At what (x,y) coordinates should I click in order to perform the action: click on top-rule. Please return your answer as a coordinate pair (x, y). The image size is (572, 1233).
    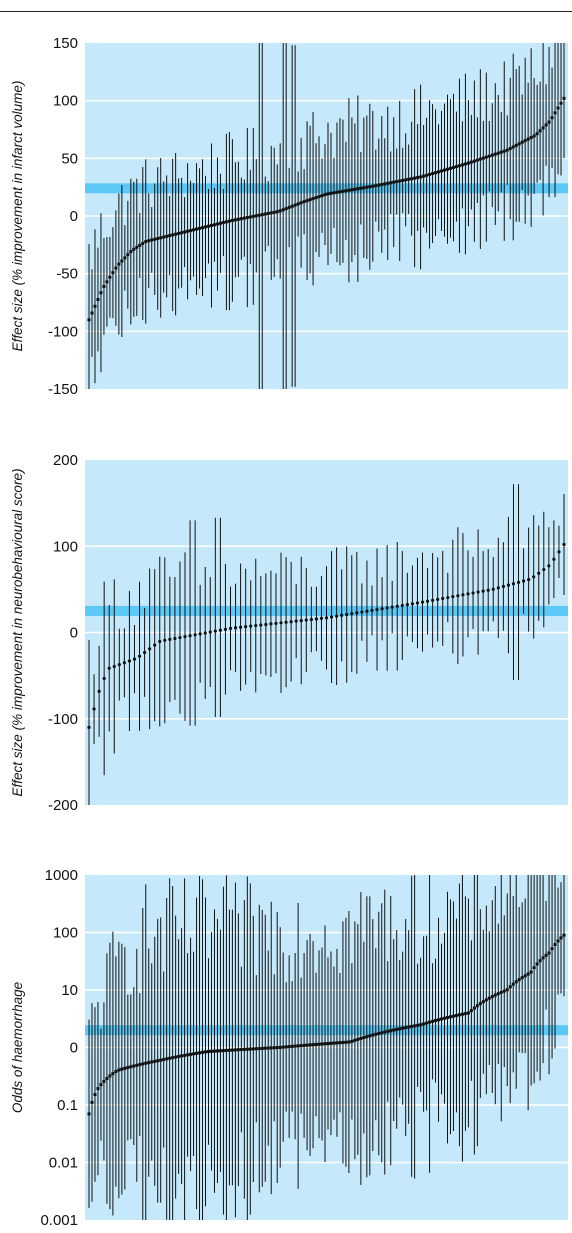
    Looking at the image, I should click on (286, 11).